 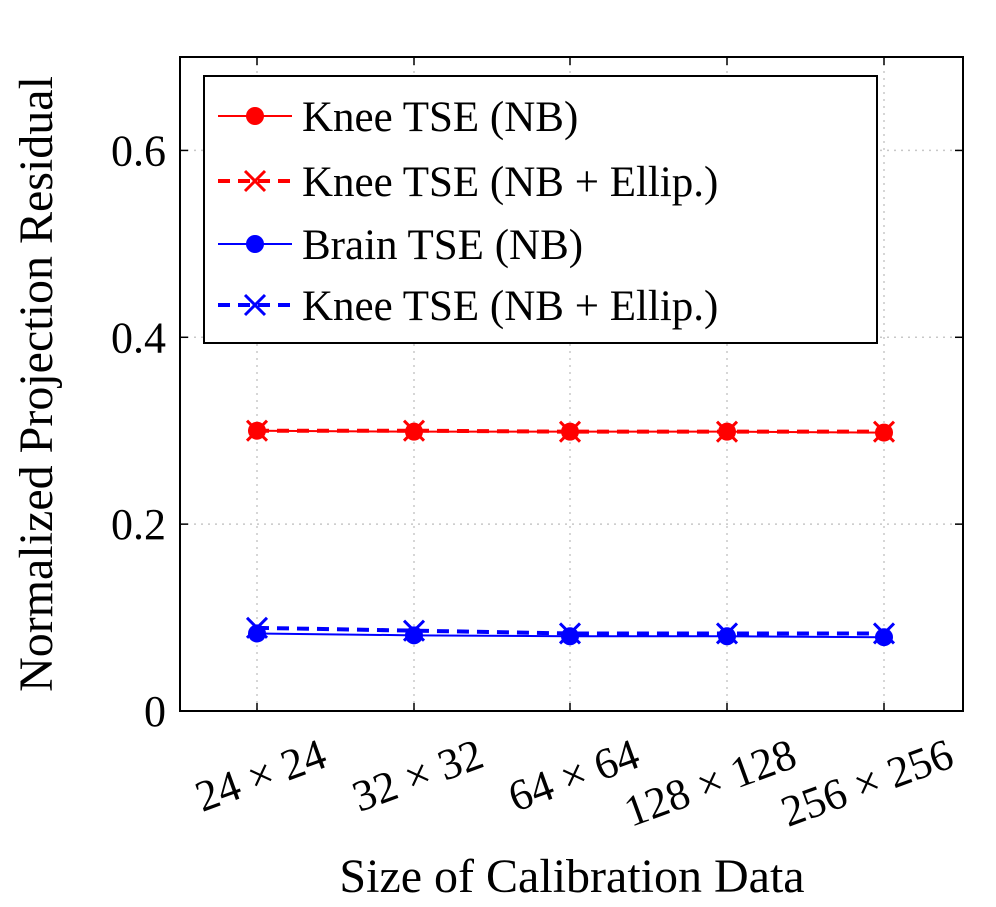 I want to click on legend-label: Brain TSE (NB), so click(x=442, y=245).